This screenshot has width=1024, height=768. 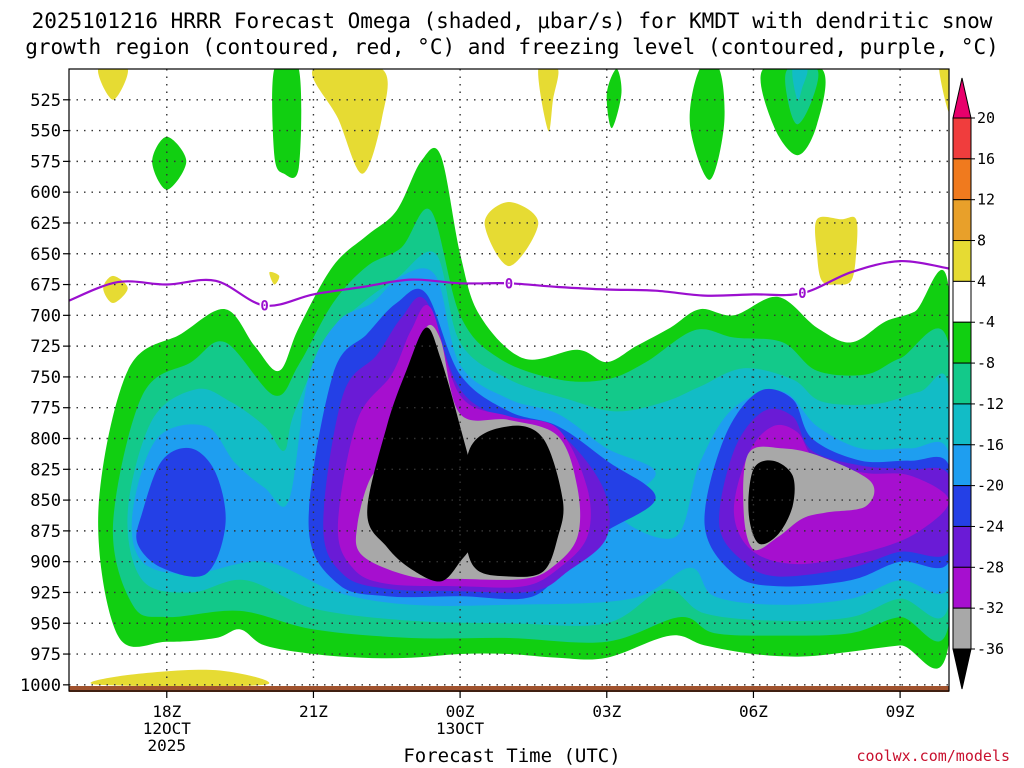 What do you see at coordinates (45, 470) in the screenshot?
I see `y-tick-label-825: 825` at bounding box center [45, 470].